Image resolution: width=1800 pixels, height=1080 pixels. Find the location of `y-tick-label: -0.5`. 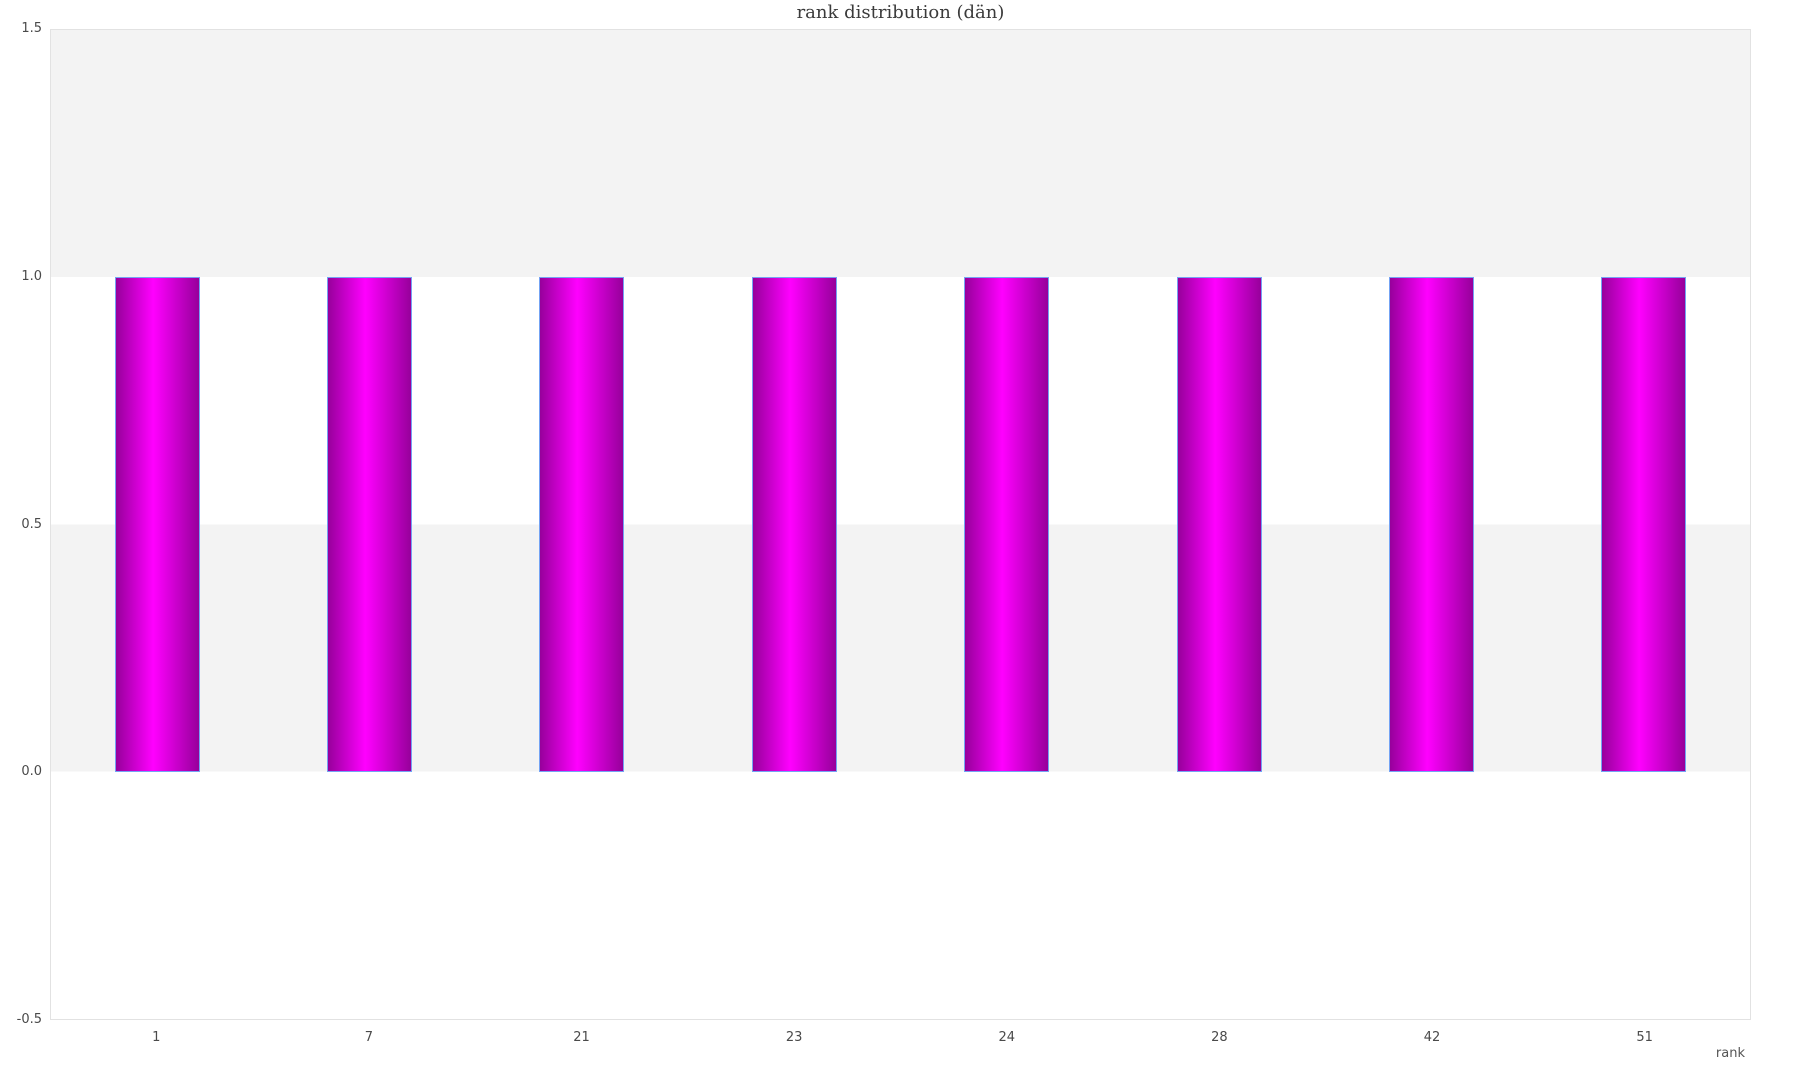

y-tick-label: -0.5 is located at coordinates (29, 1019).